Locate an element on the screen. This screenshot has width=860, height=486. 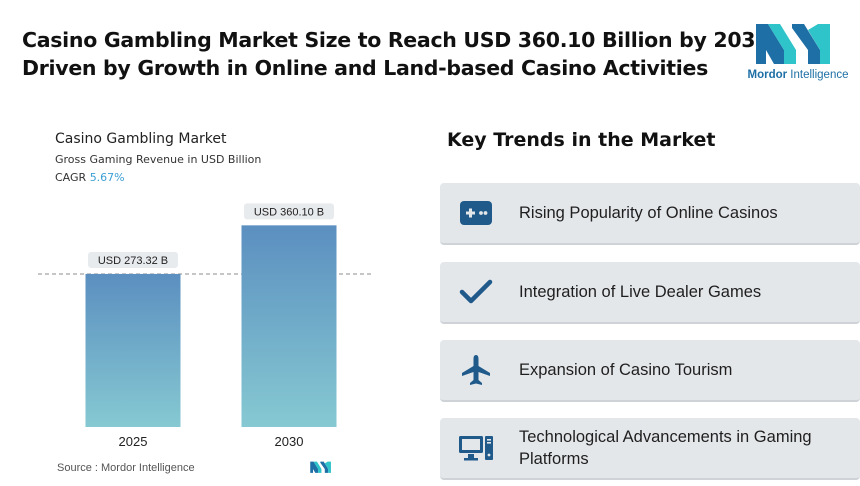
x-tick-label-2030: 2030 is located at coordinates (289, 441).